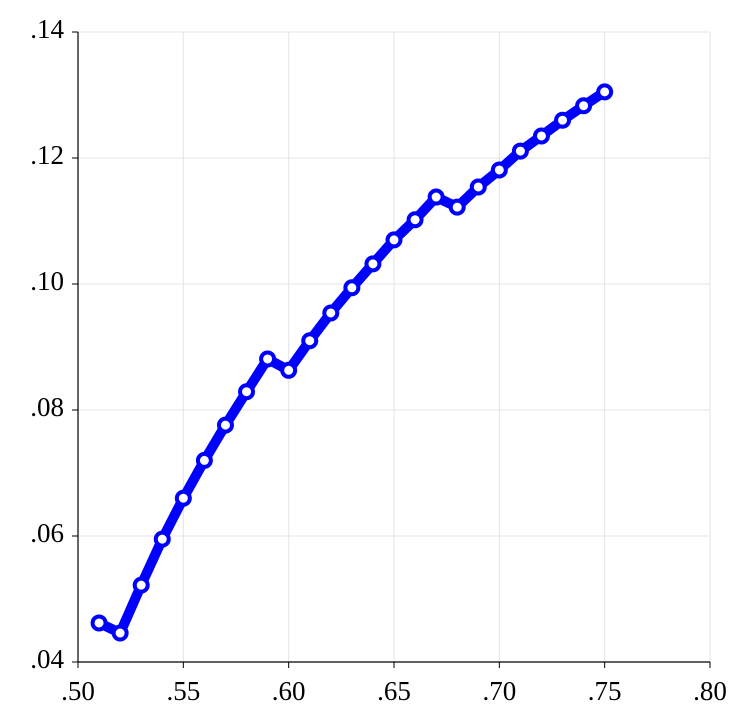 The height and width of the screenshot is (713, 737). Describe the element at coordinates (47, 281) in the screenshot. I see `y-tick-label: .10` at that location.